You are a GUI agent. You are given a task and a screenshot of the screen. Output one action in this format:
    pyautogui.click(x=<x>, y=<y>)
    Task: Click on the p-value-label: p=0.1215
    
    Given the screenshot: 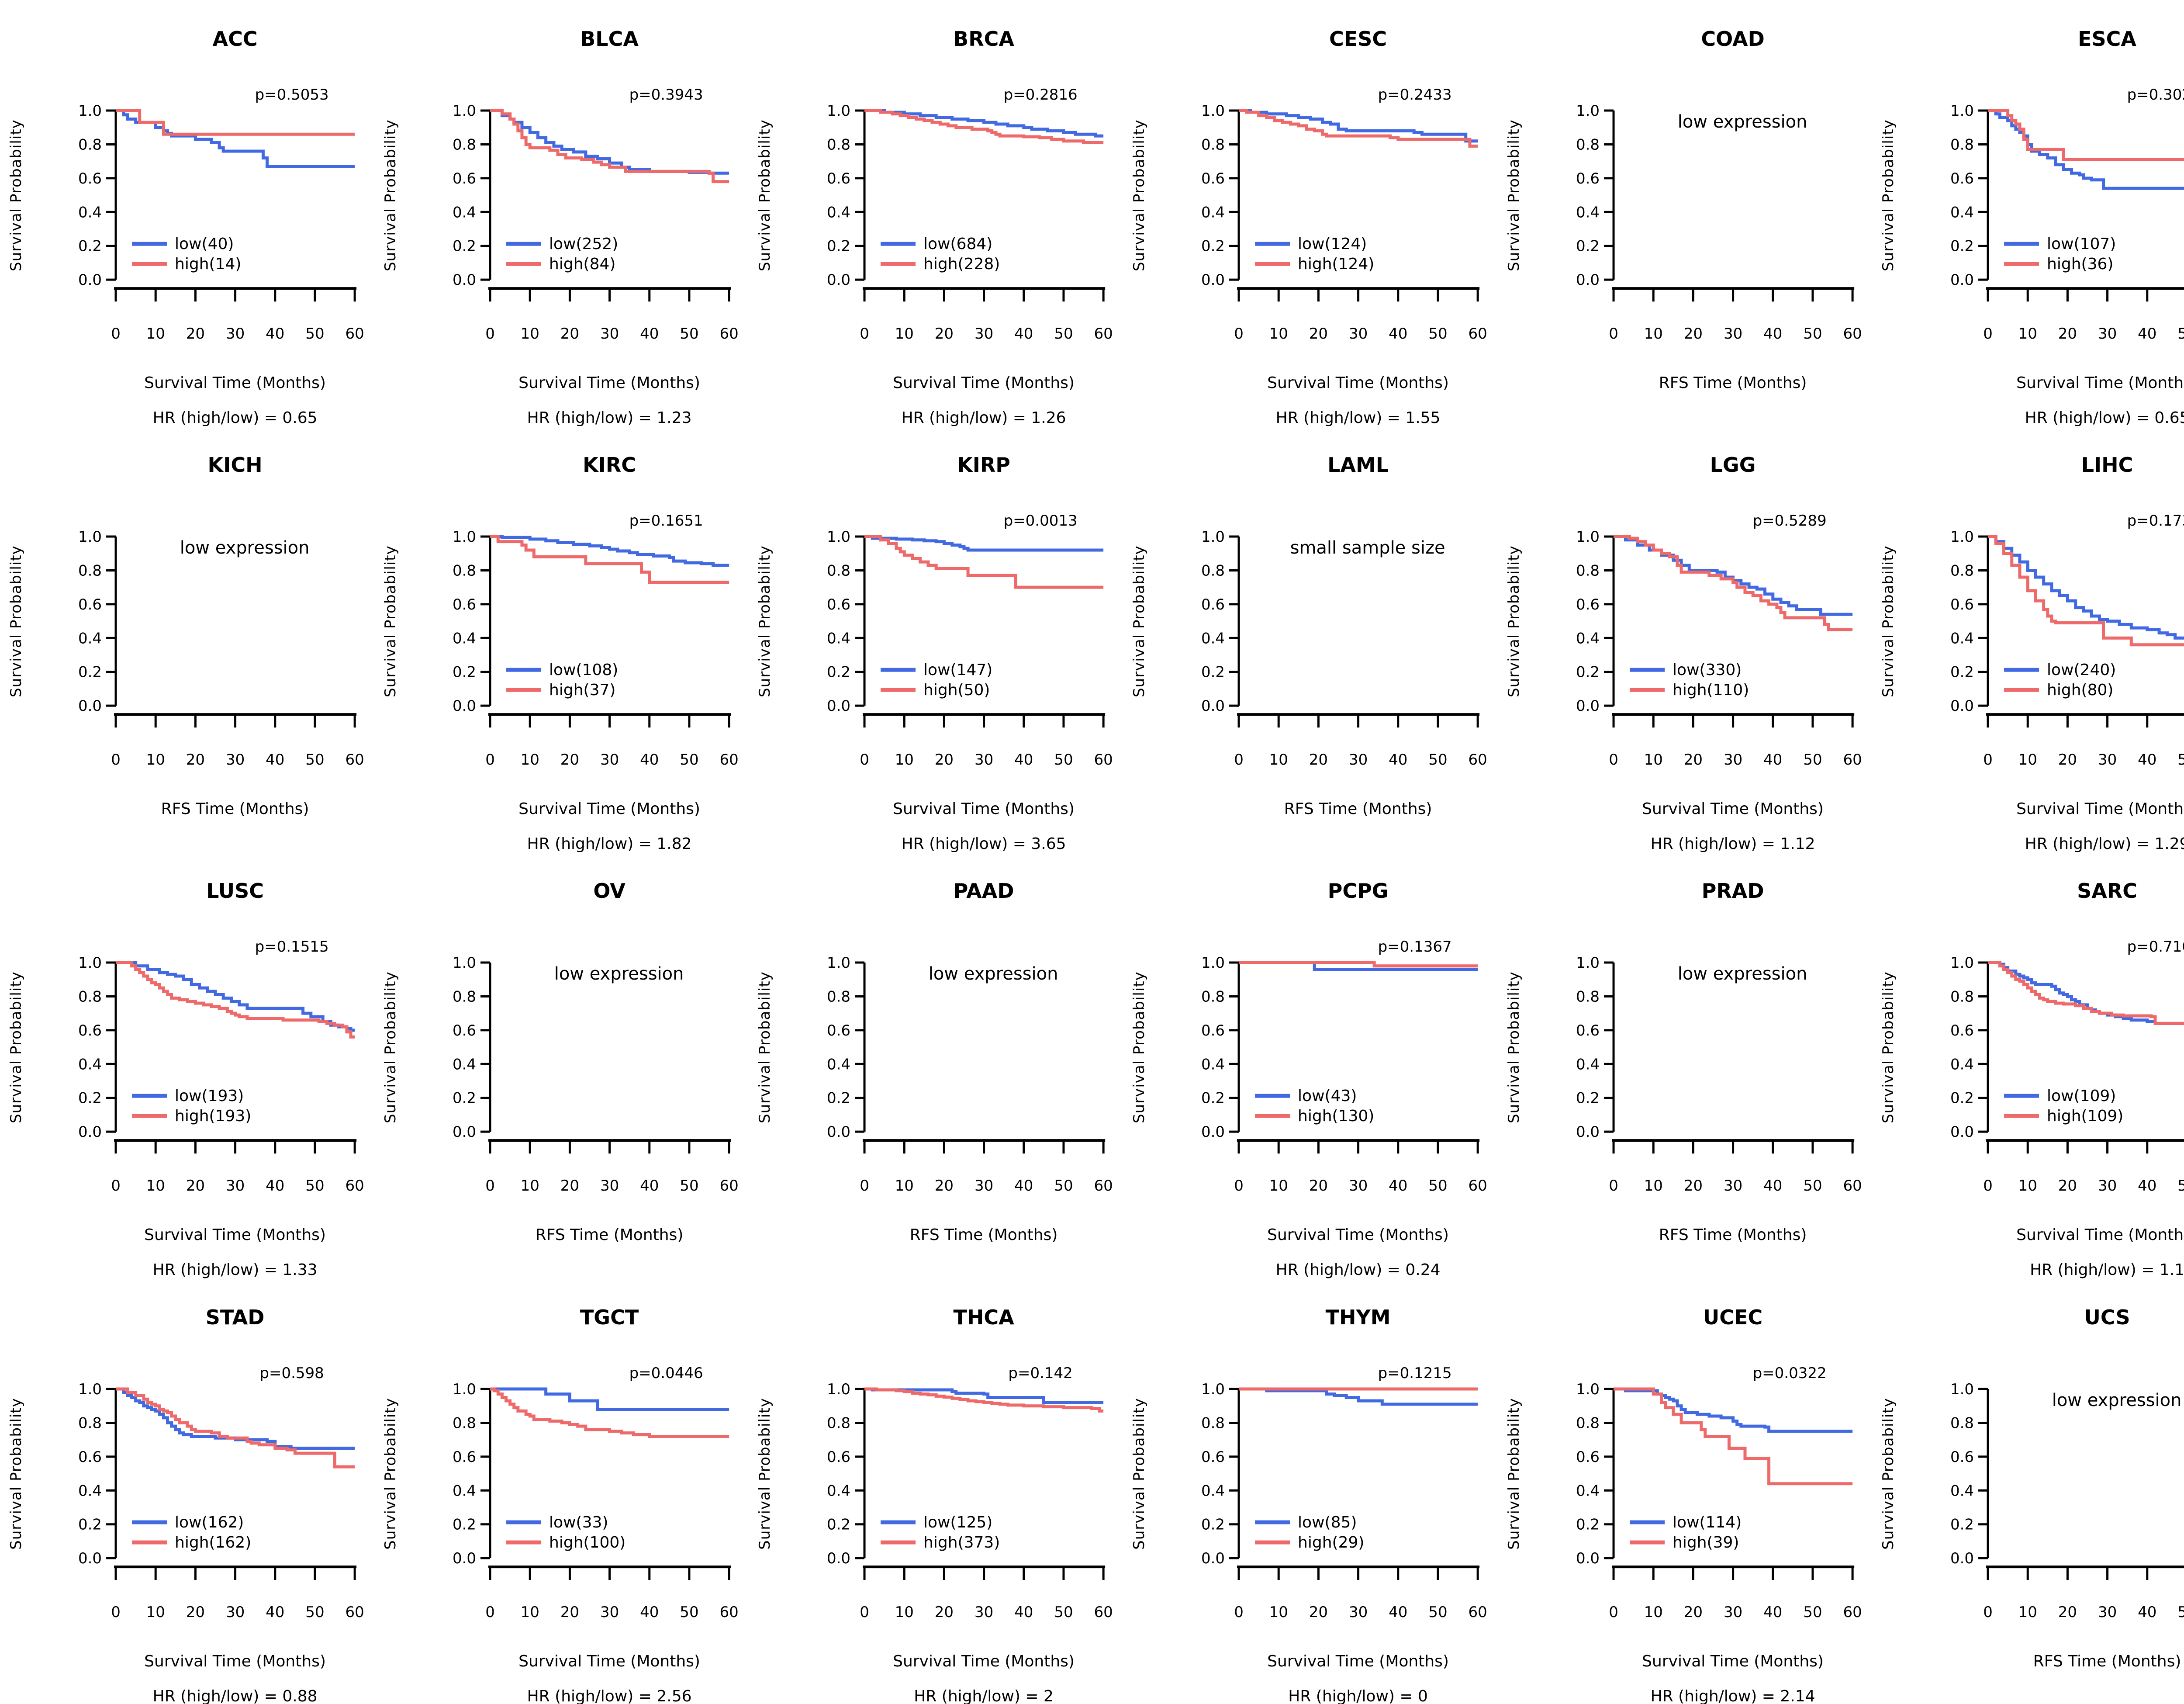 What is the action you would take?
    pyautogui.click(x=1415, y=1373)
    